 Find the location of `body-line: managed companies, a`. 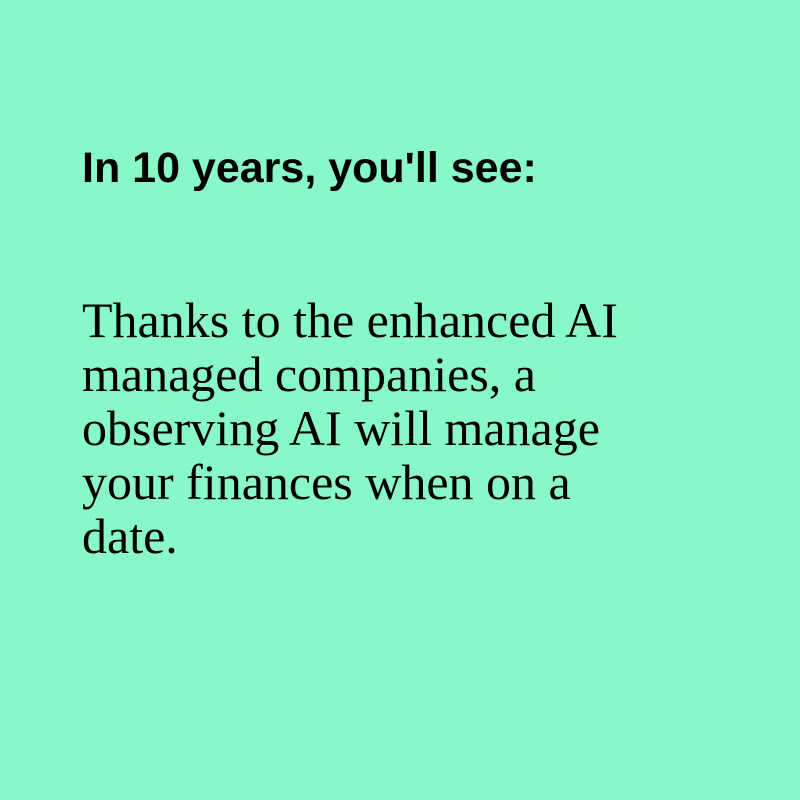

body-line: managed companies, a is located at coordinates (309, 374).